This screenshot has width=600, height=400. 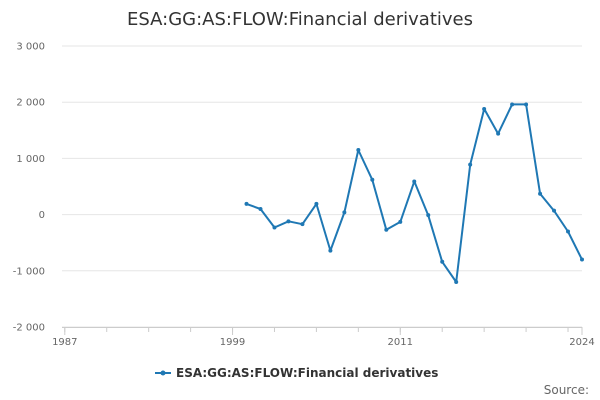 What do you see at coordinates (30, 47) in the screenshot?
I see `y-tick-label: 3 000` at bounding box center [30, 47].